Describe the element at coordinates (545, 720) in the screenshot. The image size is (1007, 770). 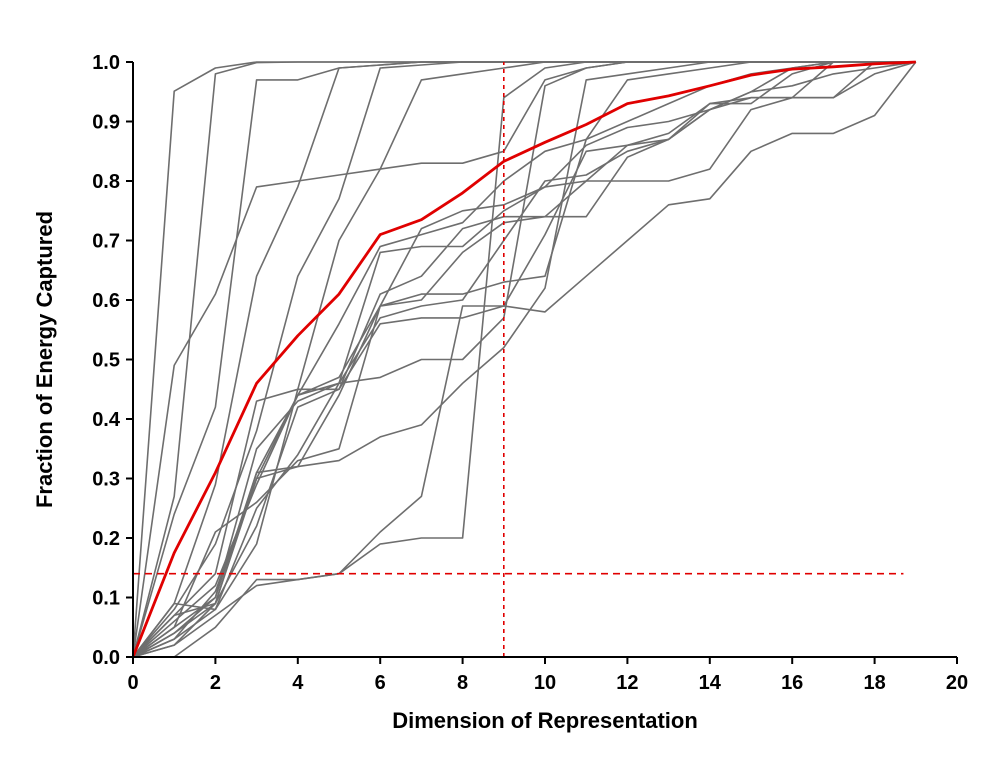
I see `x-axis-title: Dimension of Representation` at that location.